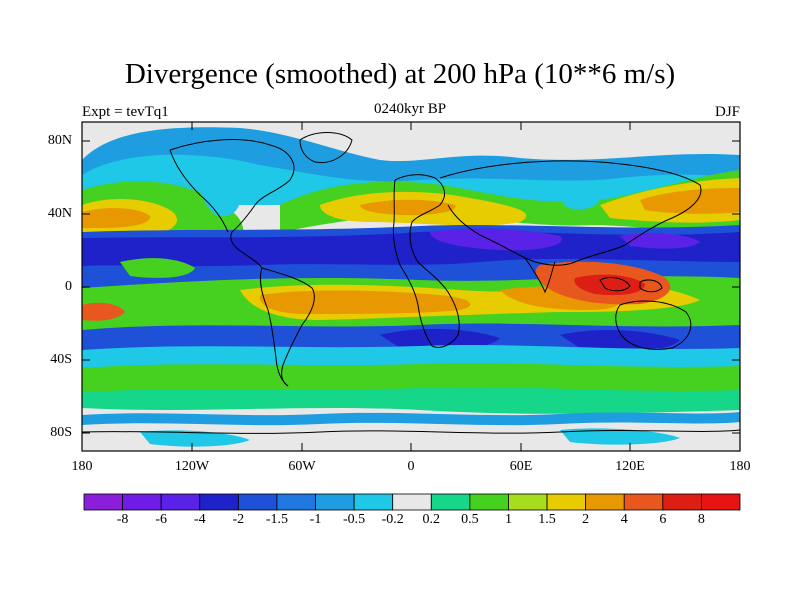 This screenshot has height=600, width=800. Describe the element at coordinates (157, 268) in the screenshot. I see `contour-ne-pacific-green` at that location.